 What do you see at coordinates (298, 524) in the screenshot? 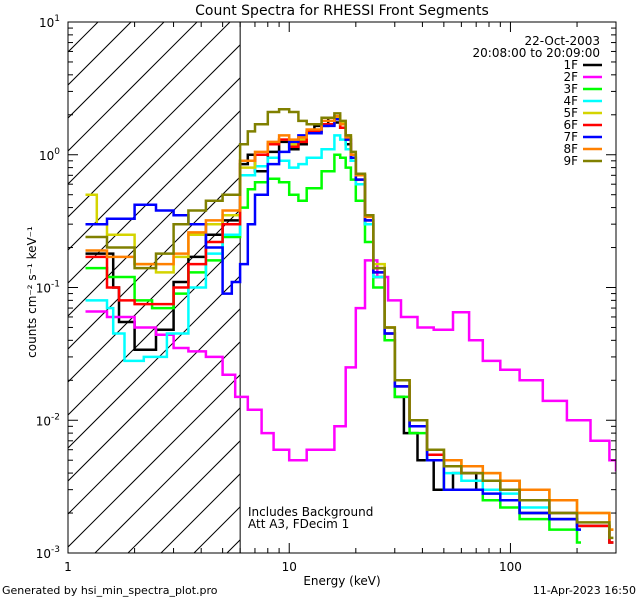
I see `annotation-attenuator: Att A3, FDecim 1` at bounding box center [298, 524].